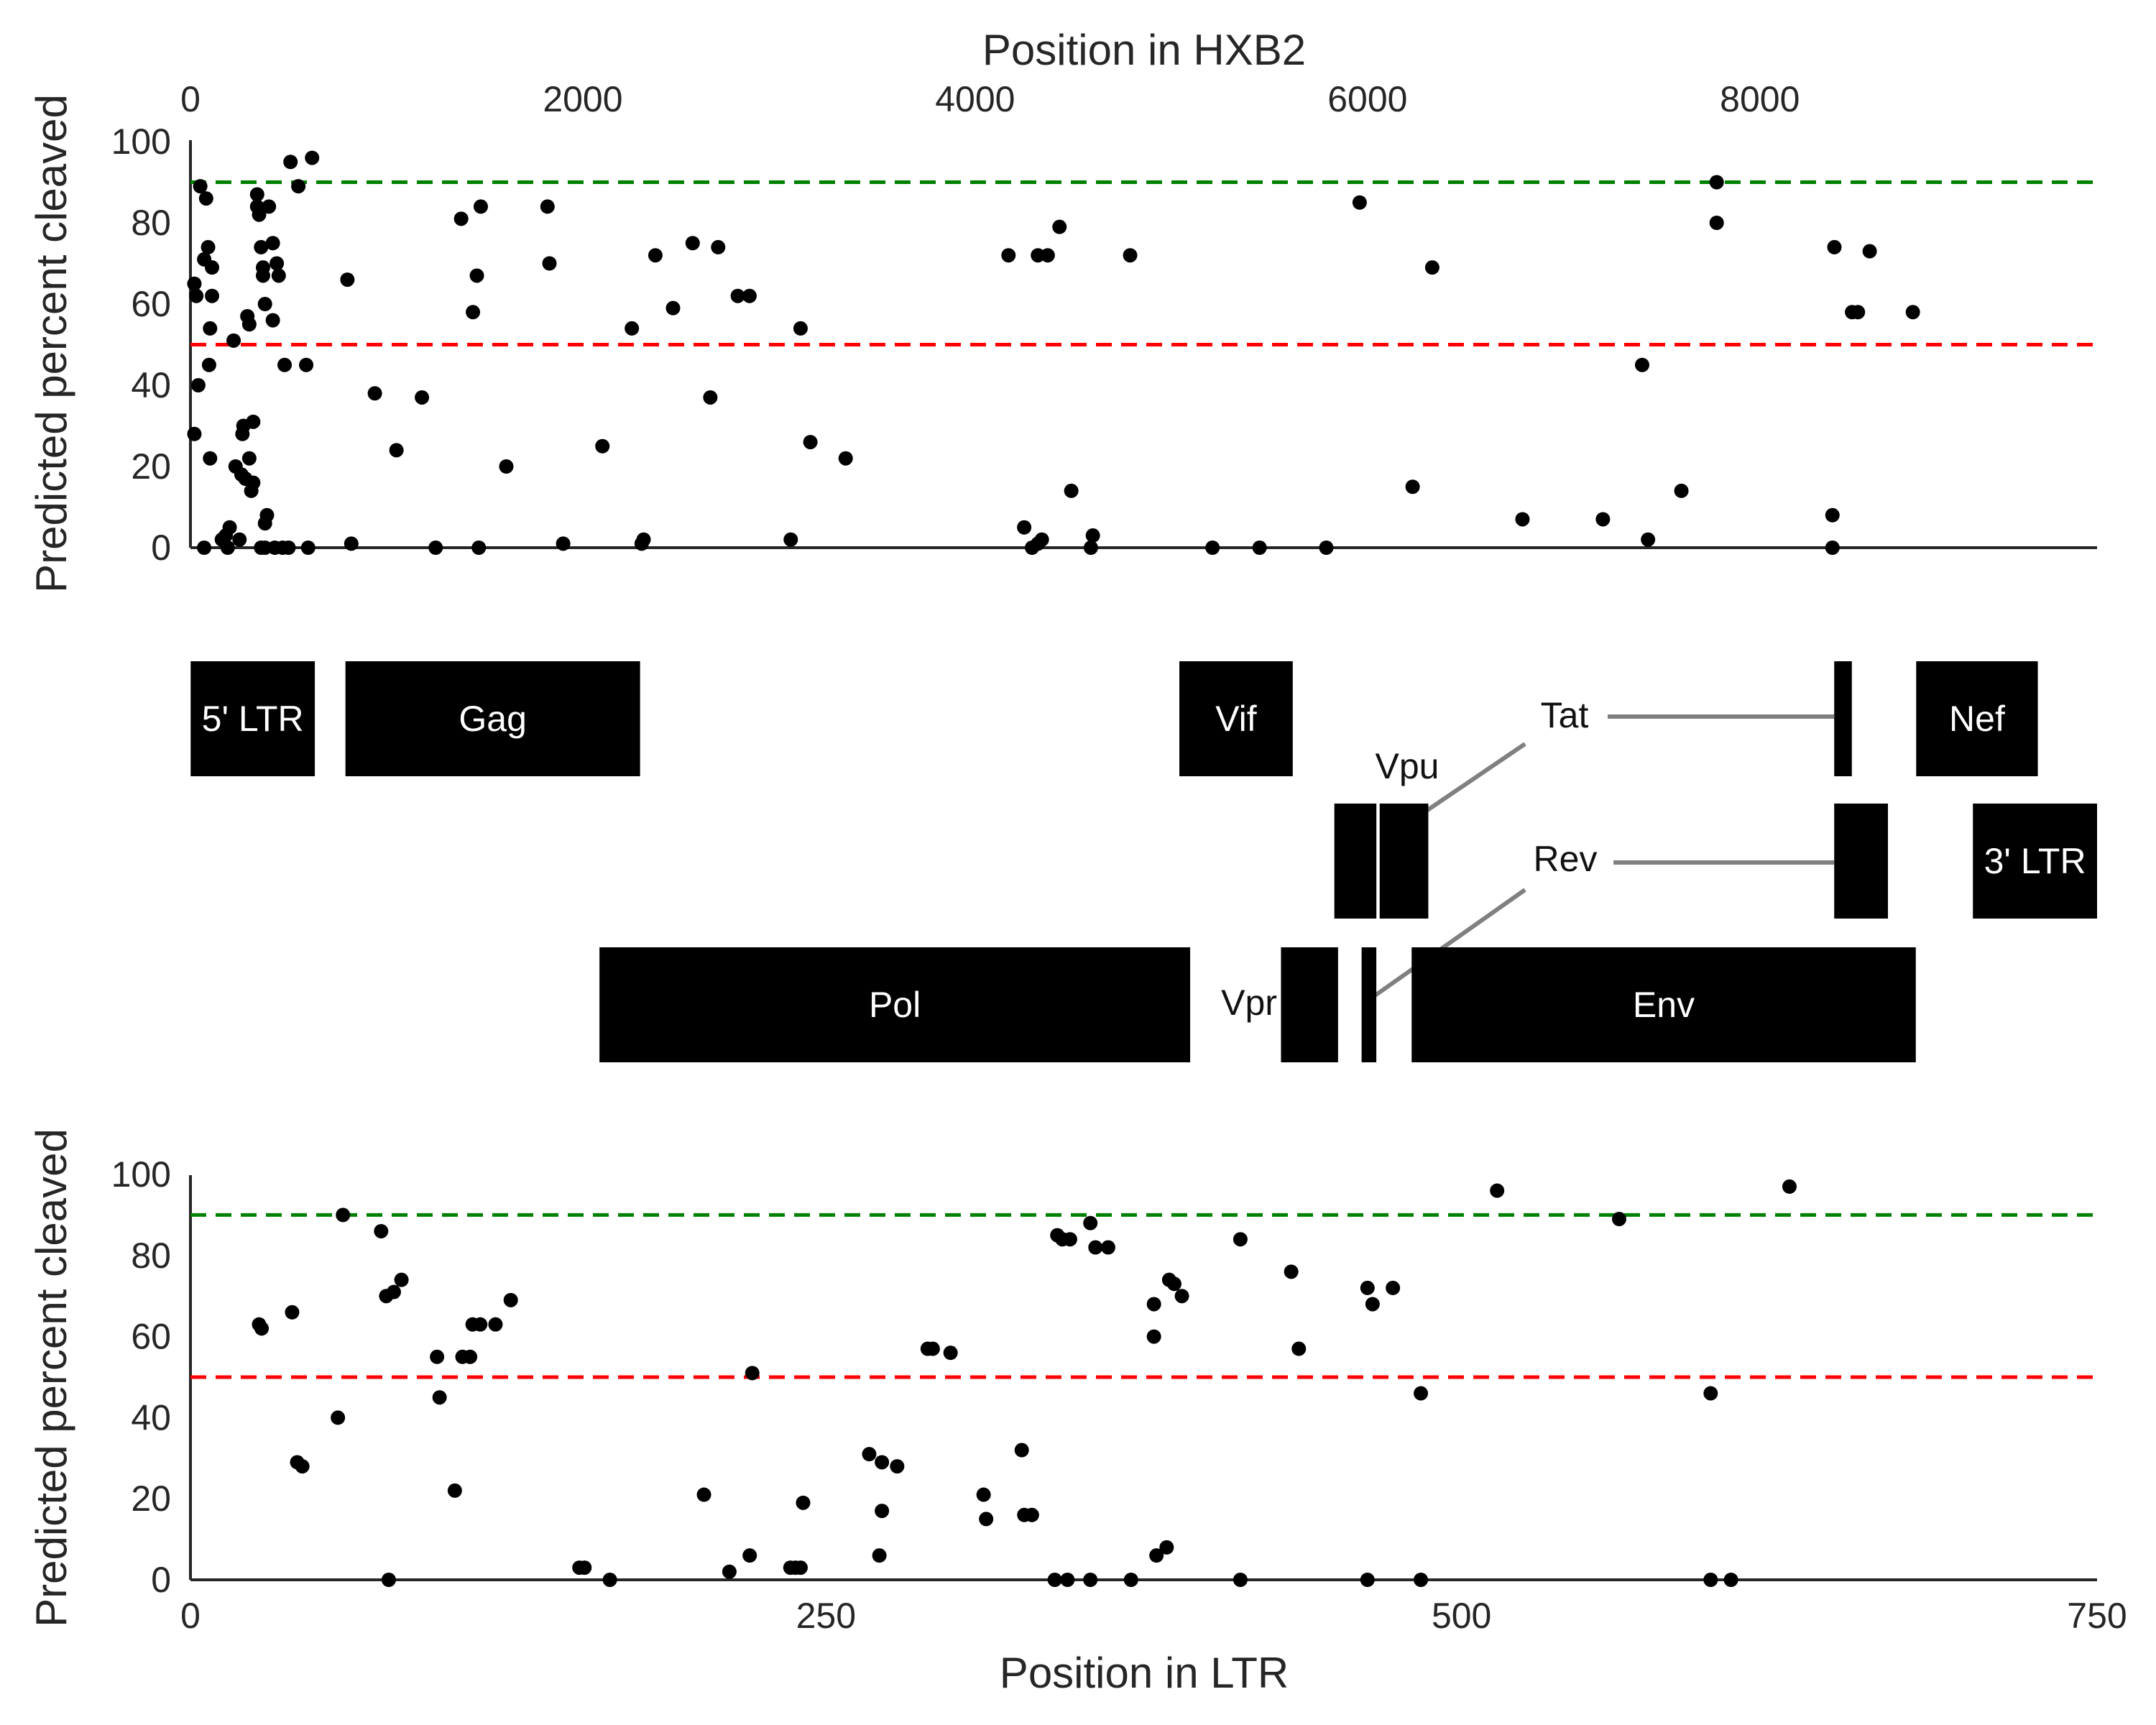 The width and height of the screenshot is (2156, 1725). What do you see at coordinates (582, 99) in the screenshot?
I see `top-x-tick-label: 2000` at bounding box center [582, 99].